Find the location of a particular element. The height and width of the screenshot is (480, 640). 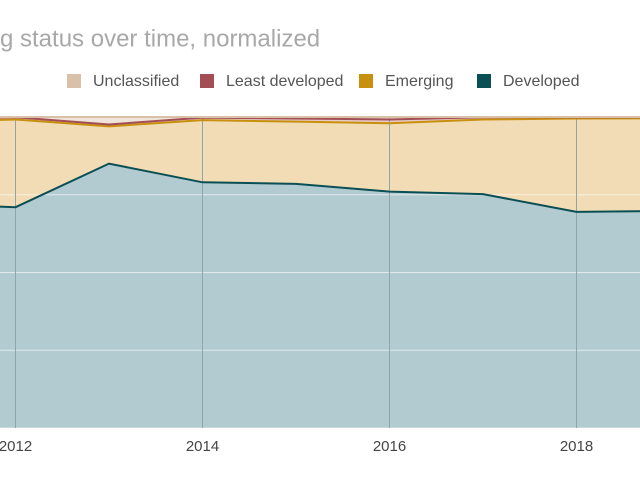

legend-label: Developed is located at coordinates (541, 81).